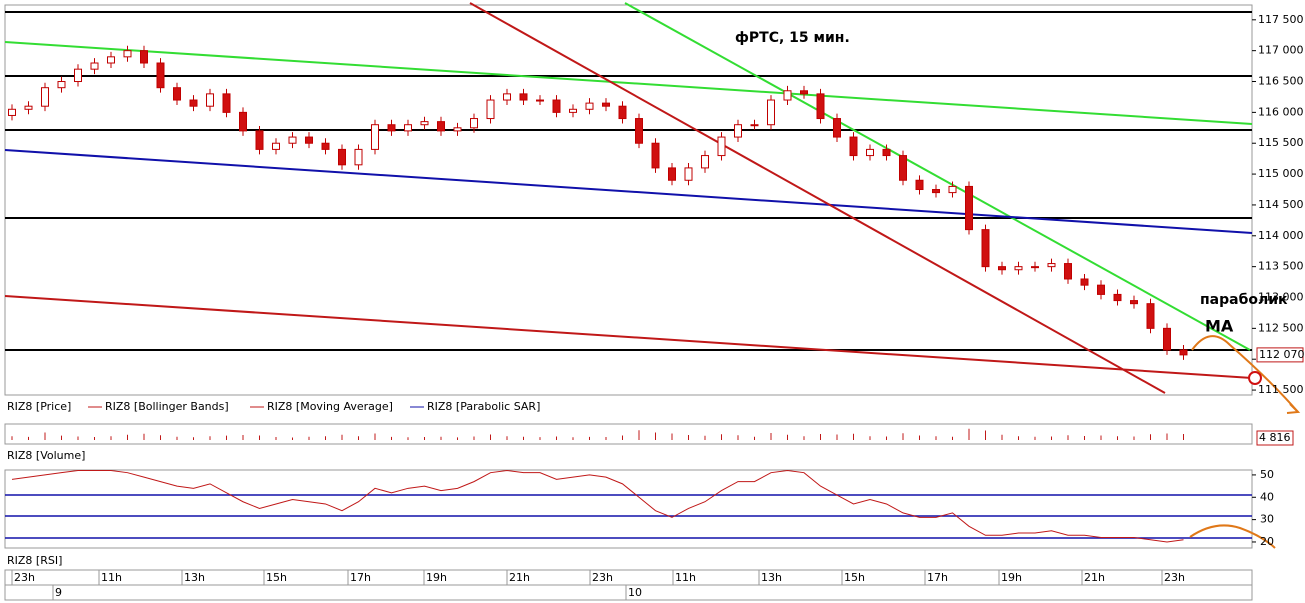  I want to click on annotation: МА, so click(1219, 326).